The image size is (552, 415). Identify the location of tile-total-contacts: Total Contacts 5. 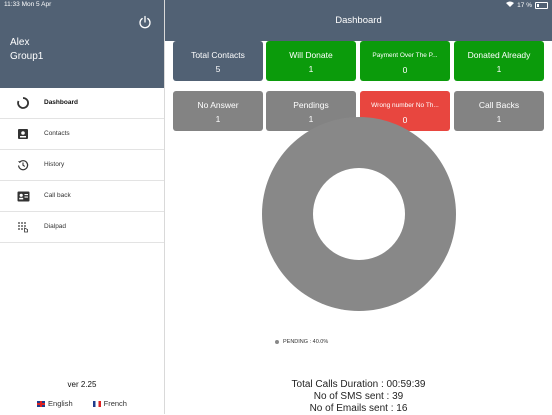
(218, 61).